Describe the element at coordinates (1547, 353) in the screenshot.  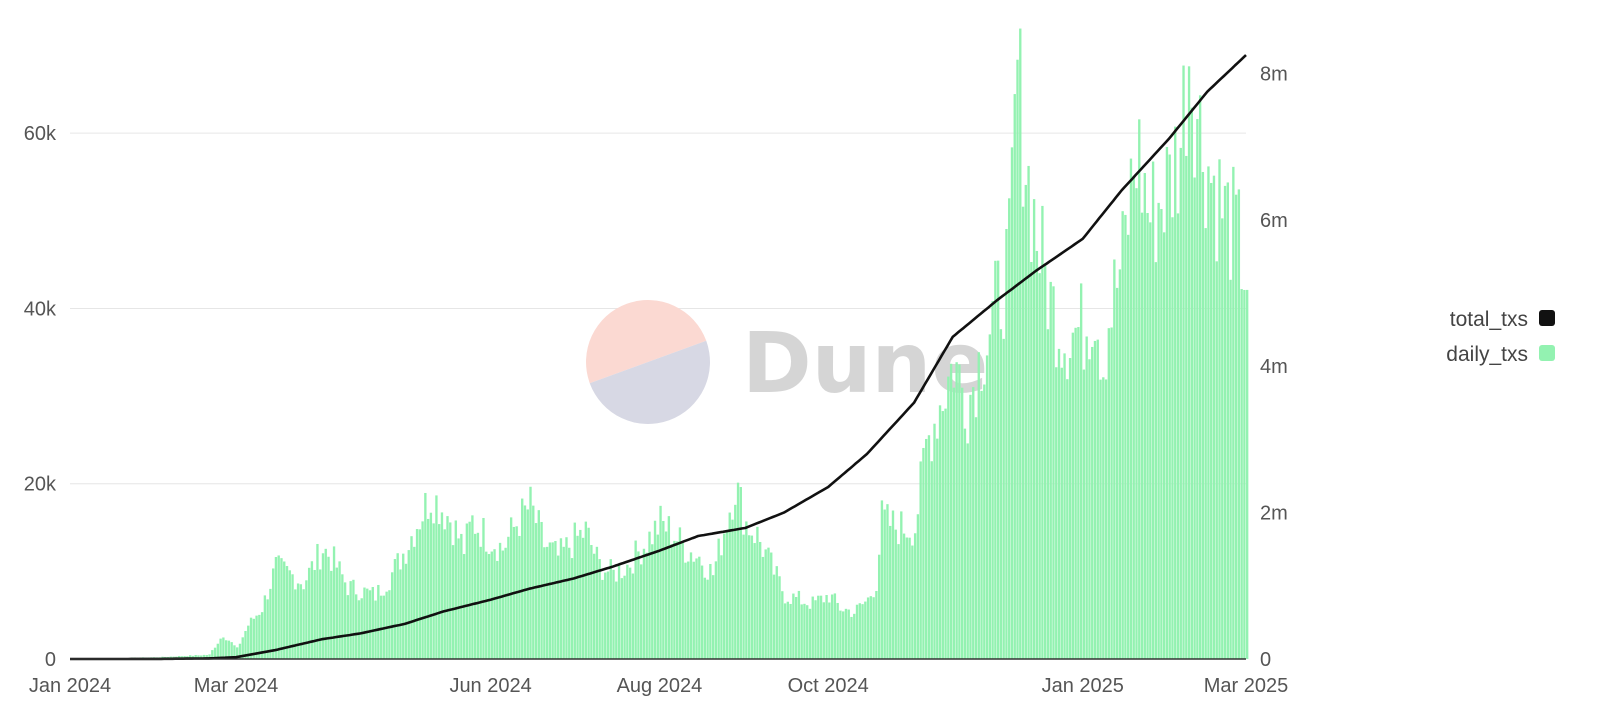
I see `legend-swatch-daily-txs` at that location.